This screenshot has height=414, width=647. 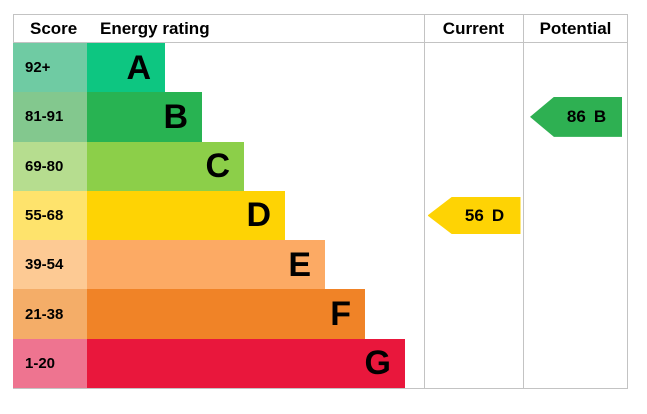 What do you see at coordinates (217, 166) in the screenshot?
I see `band-letter: C` at bounding box center [217, 166].